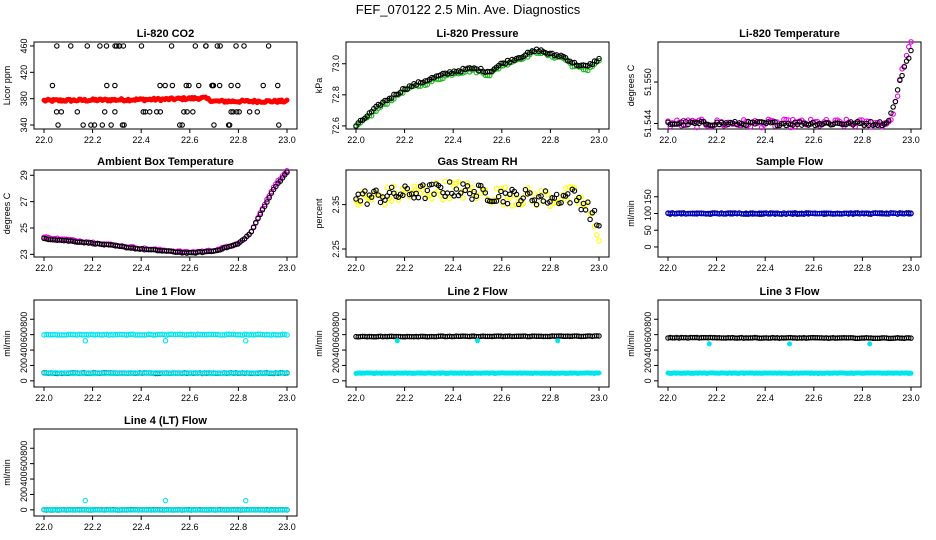  Describe the element at coordinates (165, 500) in the screenshot. I see `l4-cyan-point` at that location.